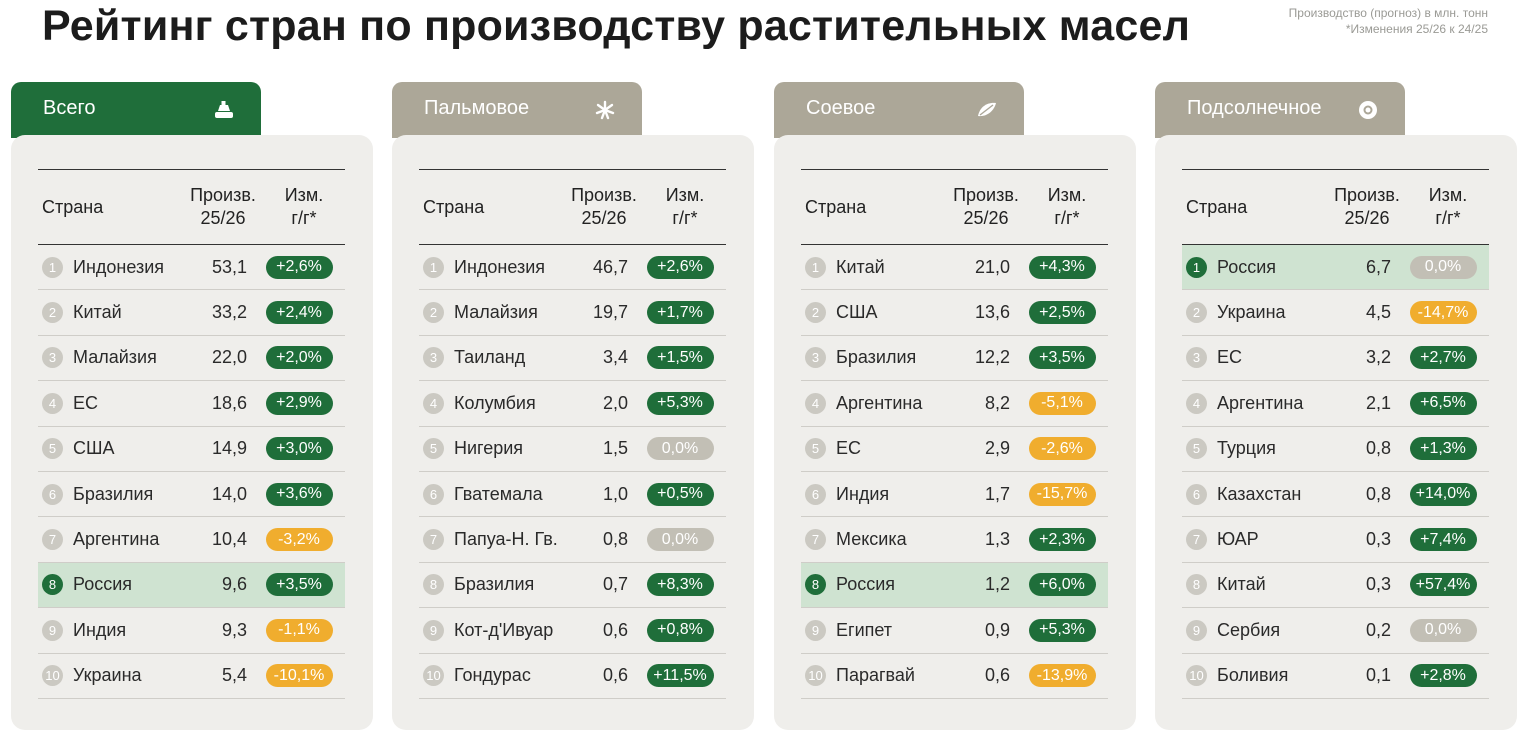 The image size is (1524, 741). What do you see at coordinates (1196, 358) in the screenshot?
I see `rank-badge: 3` at bounding box center [1196, 358].